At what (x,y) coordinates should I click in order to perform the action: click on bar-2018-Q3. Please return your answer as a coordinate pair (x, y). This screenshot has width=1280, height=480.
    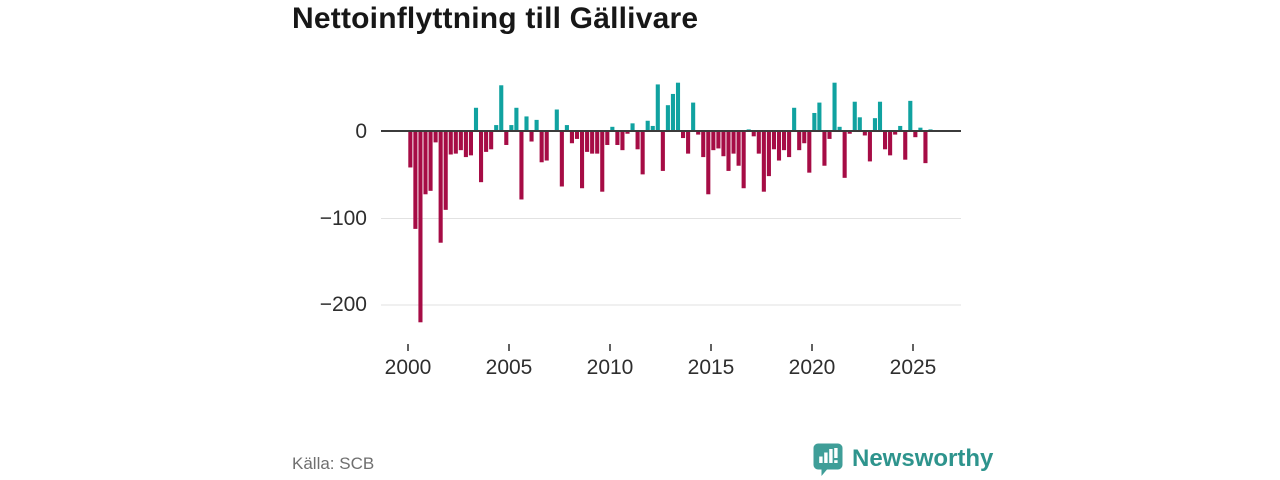
    Looking at the image, I should click on (784, 141).